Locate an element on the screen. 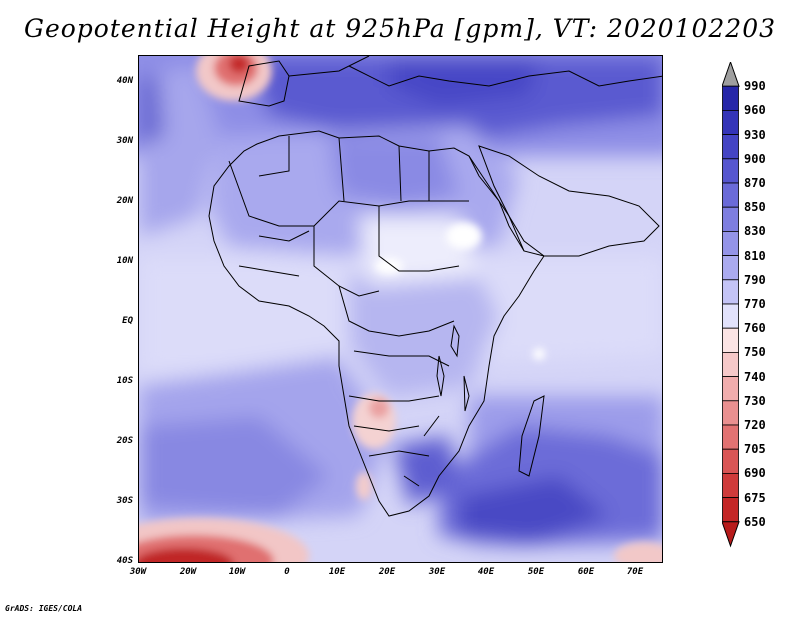 This screenshot has height=618, width=800. colorbar-label: 830 is located at coordinates (755, 231).